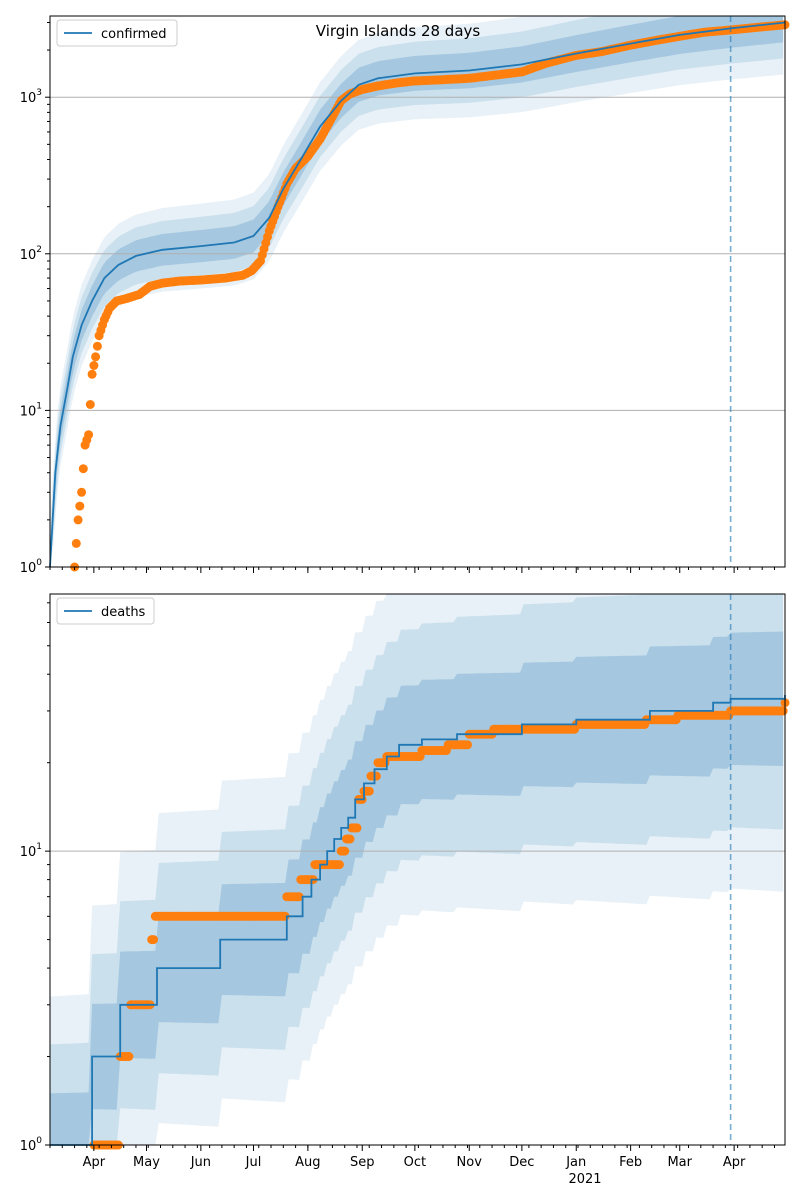 The image size is (800, 1200). I want to click on chart-title: Virgin Islands 28 days, so click(398, 31).